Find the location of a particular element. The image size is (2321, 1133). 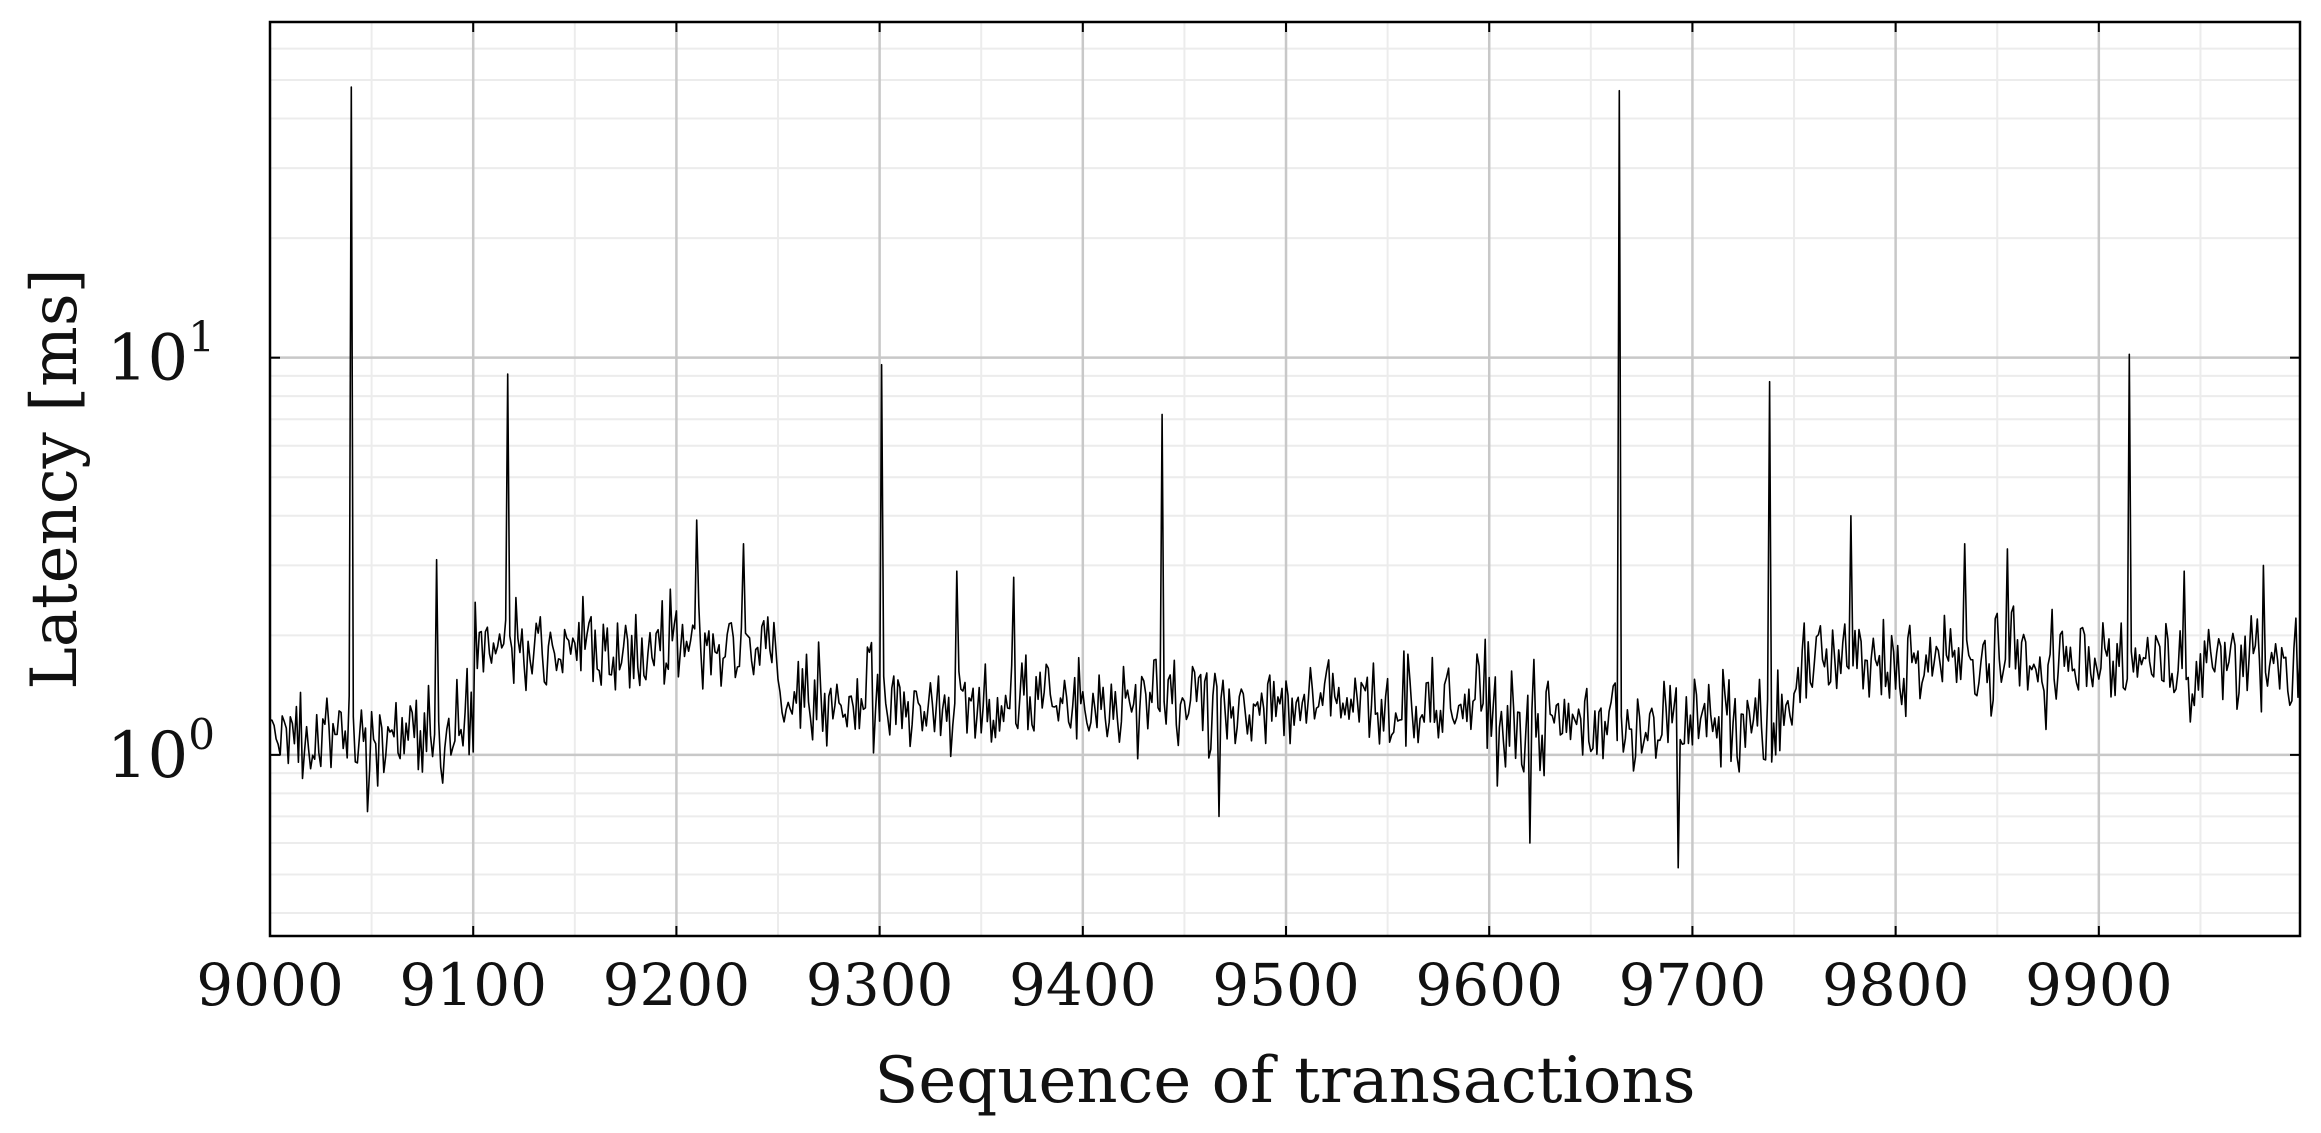

x-tick-label: 9700 is located at coordinates (1693, 985).